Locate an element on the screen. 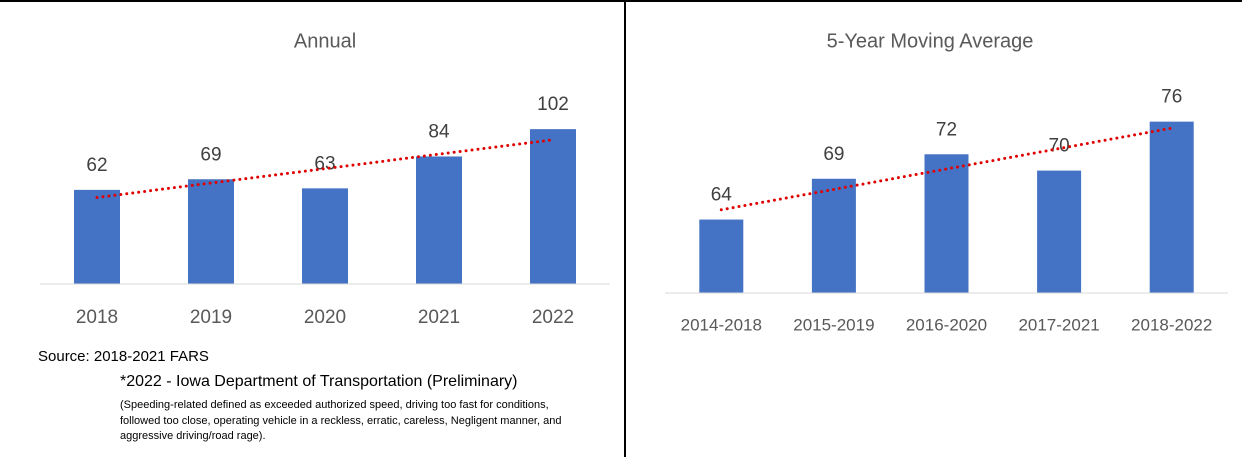 The image size is (1242, 457). data-label: 72 is located at coordinates (946, 129).